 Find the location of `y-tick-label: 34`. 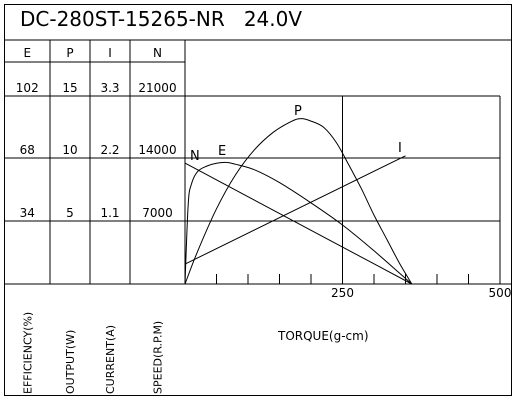

y-tick-label: 34 is located at coordinates (27, 213).